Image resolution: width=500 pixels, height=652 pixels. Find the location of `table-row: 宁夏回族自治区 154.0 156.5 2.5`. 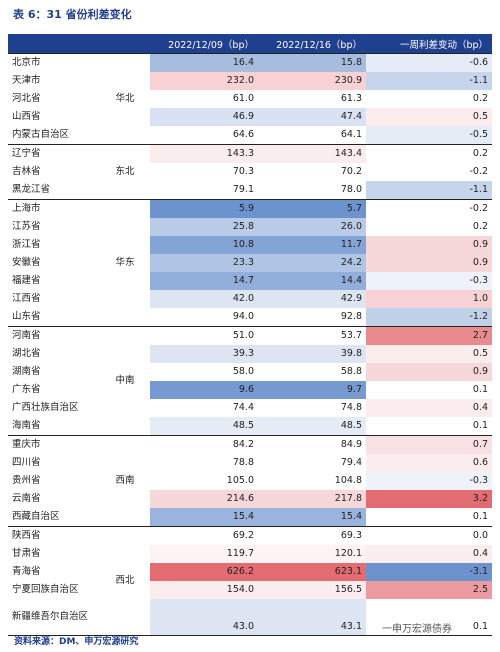

table-row: 宁夏回族自治区 154.0 156.5 2.5 is located at coordinates (250, 590).